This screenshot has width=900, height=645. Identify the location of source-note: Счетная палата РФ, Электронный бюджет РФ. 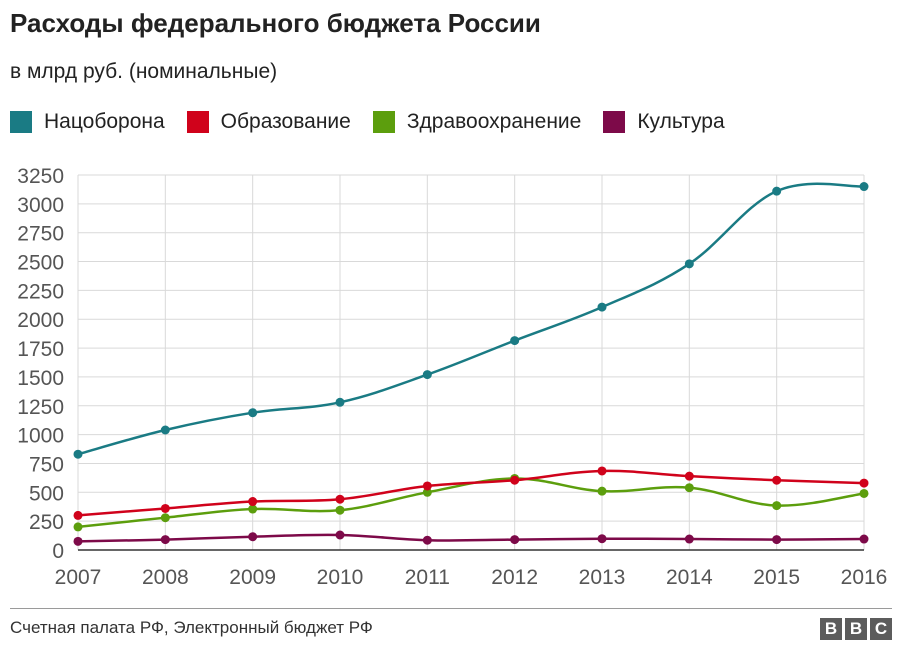
(191, 627).